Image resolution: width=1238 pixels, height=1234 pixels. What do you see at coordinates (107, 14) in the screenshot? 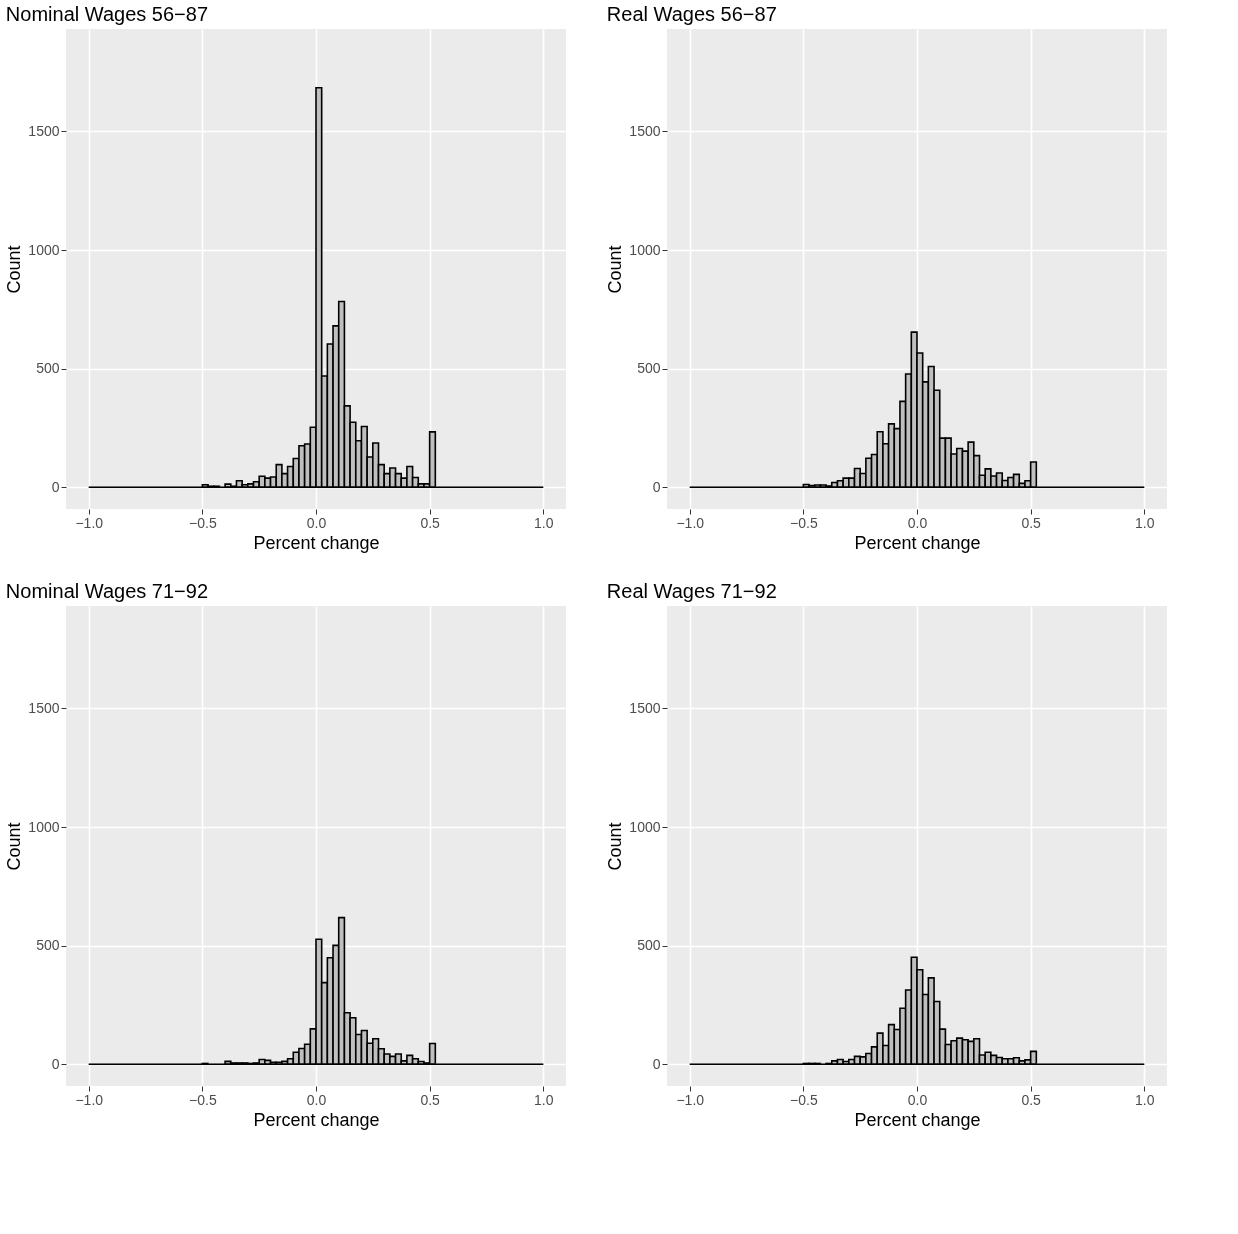
I see `chart-title: Nominal Wages 56−87` at bounding box center [107, 14].